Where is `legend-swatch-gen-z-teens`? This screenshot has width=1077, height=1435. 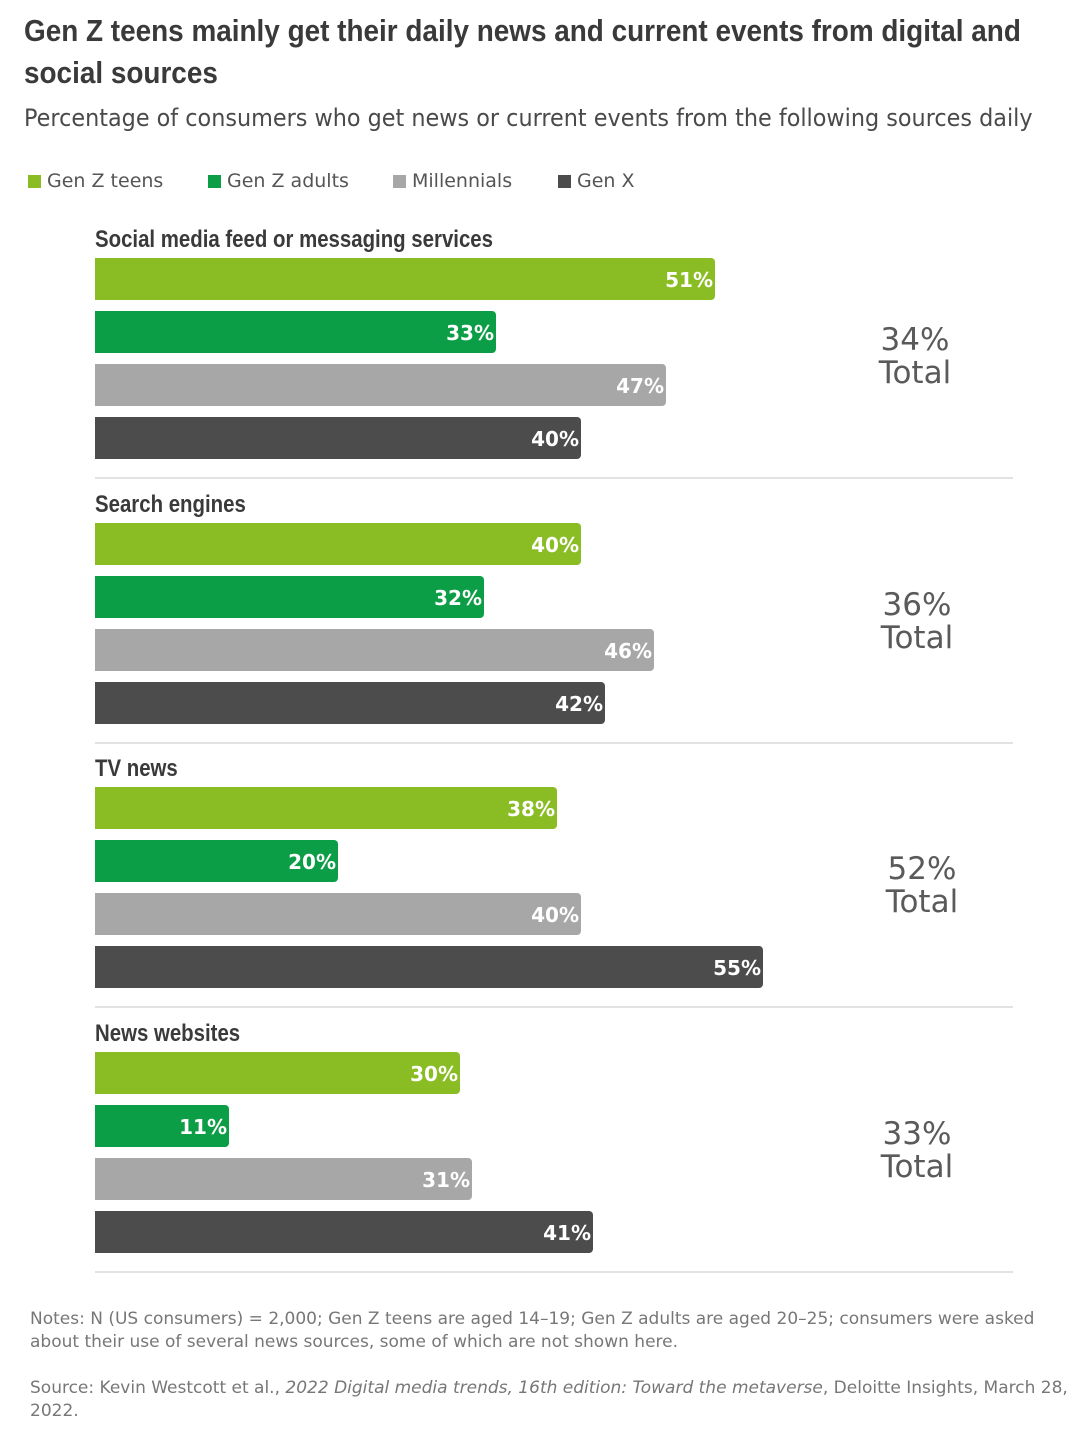
legend-swatch-gen-z-teens is located at coordinates (34, 181).